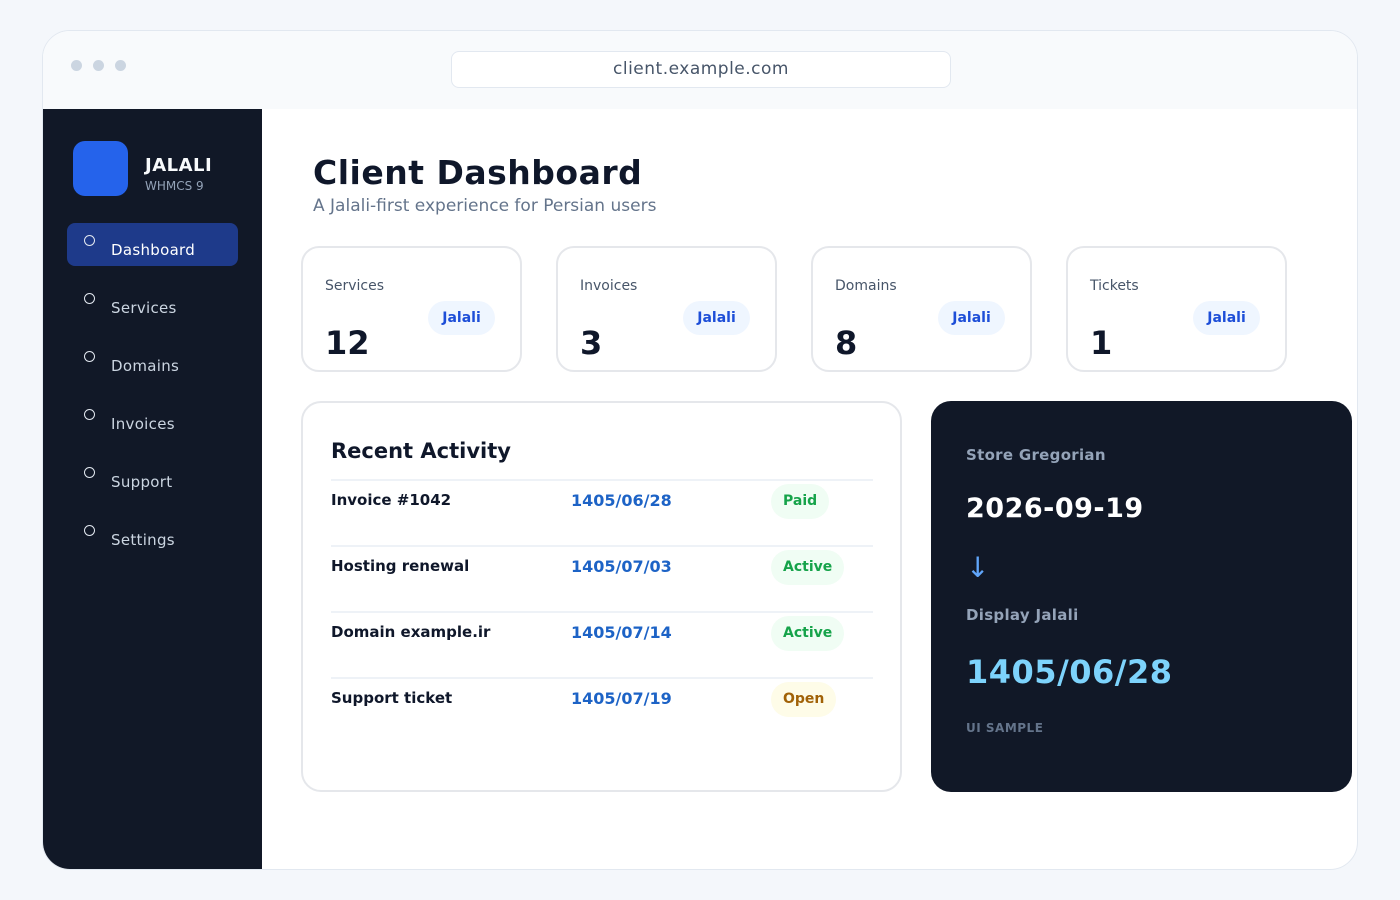  Describe the element at coordinates (100, 168) in the screenshot. I see `brand-logo` at that location.